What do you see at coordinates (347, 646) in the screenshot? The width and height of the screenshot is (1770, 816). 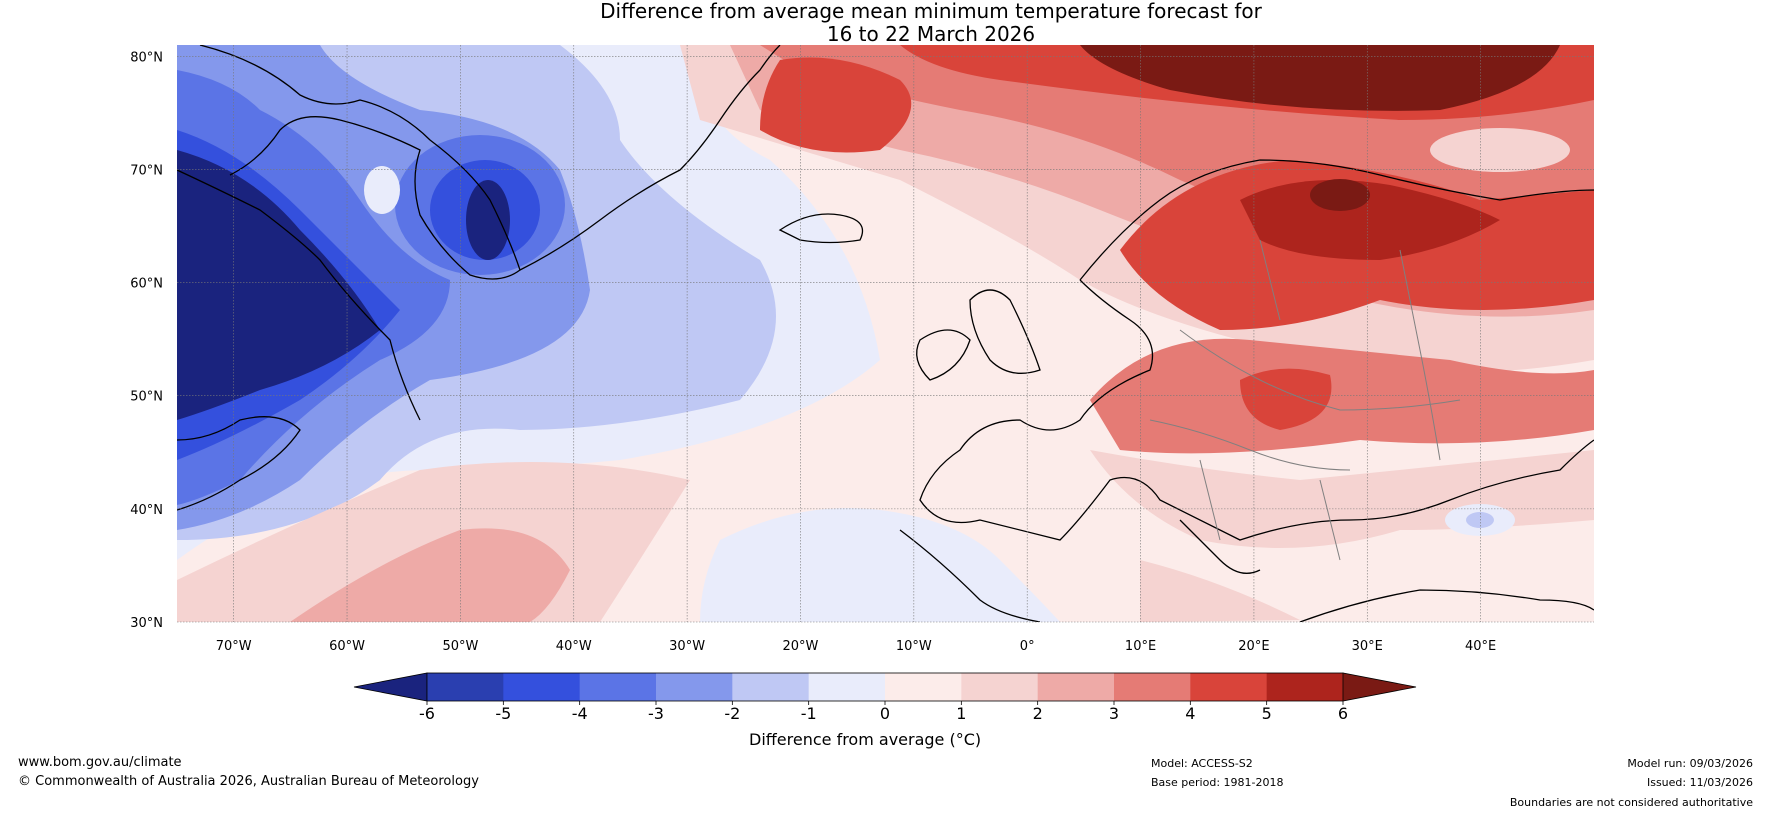 I see `longitude-label: 60°W` at bounding box center [347, 646].